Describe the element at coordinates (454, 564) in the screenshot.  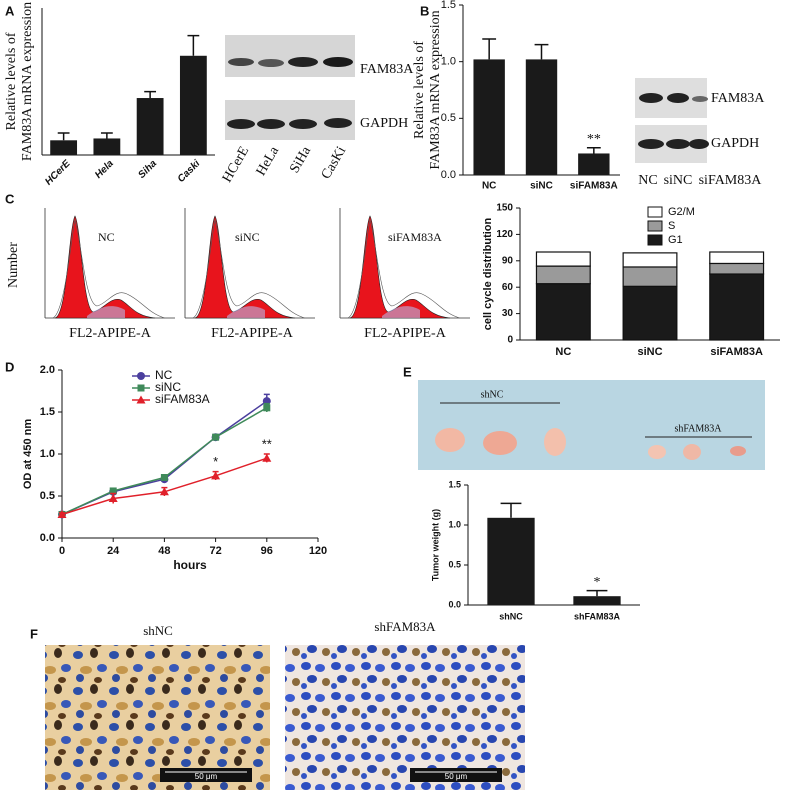
I see `y-tick-label: 0.5` at that location.